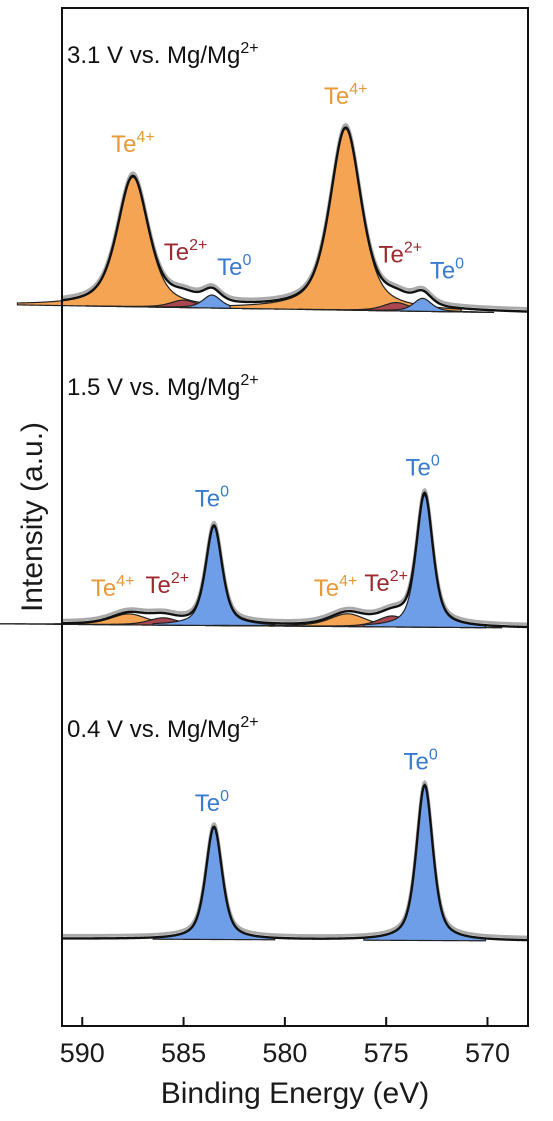 This screenshot has height=1121, width=553. I want to click on panel-label: 3.1 V vs. Mg/Mg2+, so click(163, 54).